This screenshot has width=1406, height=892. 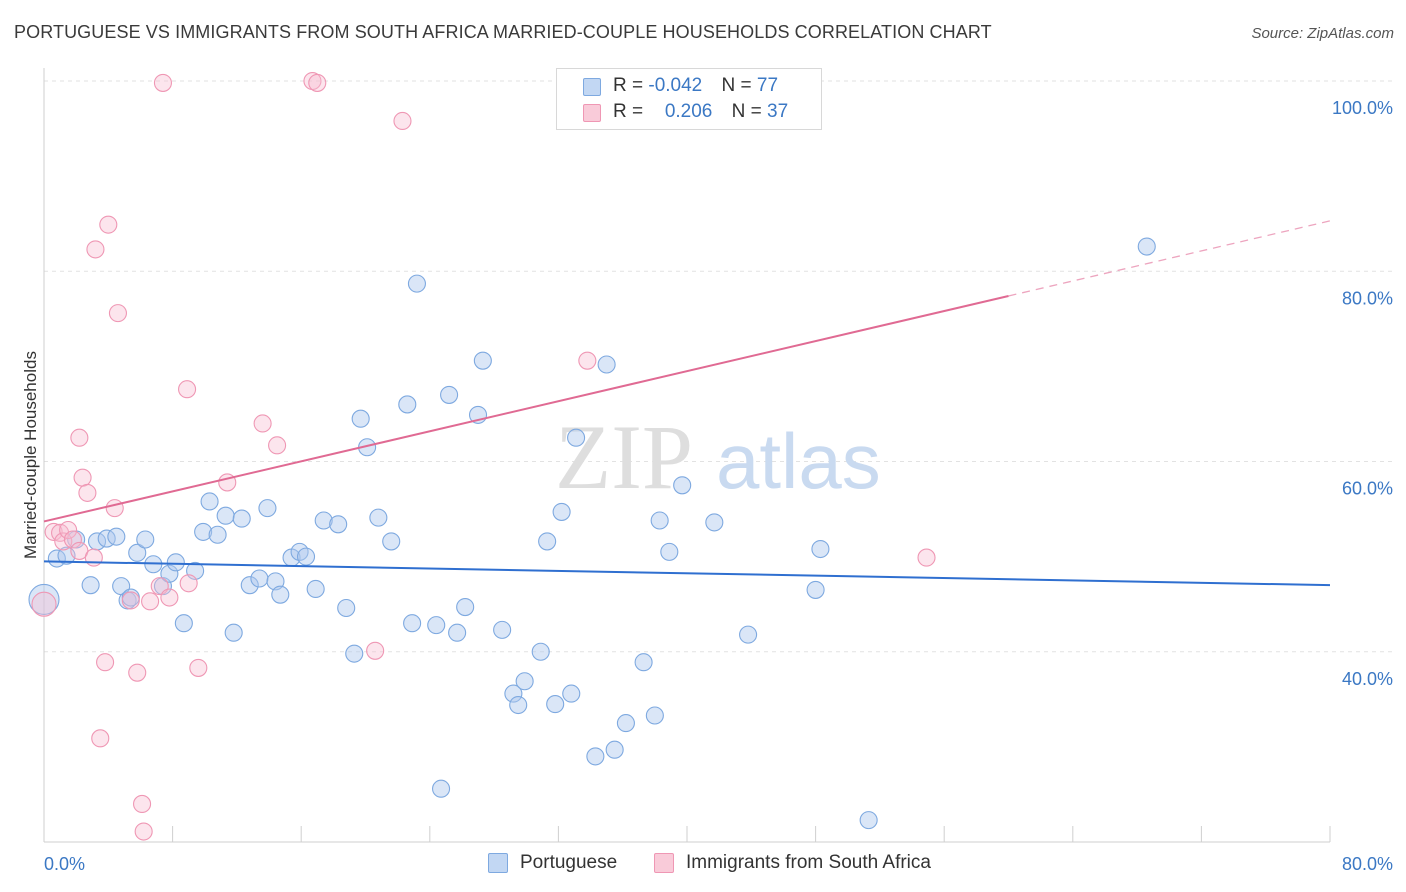 What do you see at coordinates (778, 111) in the screenshot?
I see `legend-n-value: 37` at bounding box center [778, 111].